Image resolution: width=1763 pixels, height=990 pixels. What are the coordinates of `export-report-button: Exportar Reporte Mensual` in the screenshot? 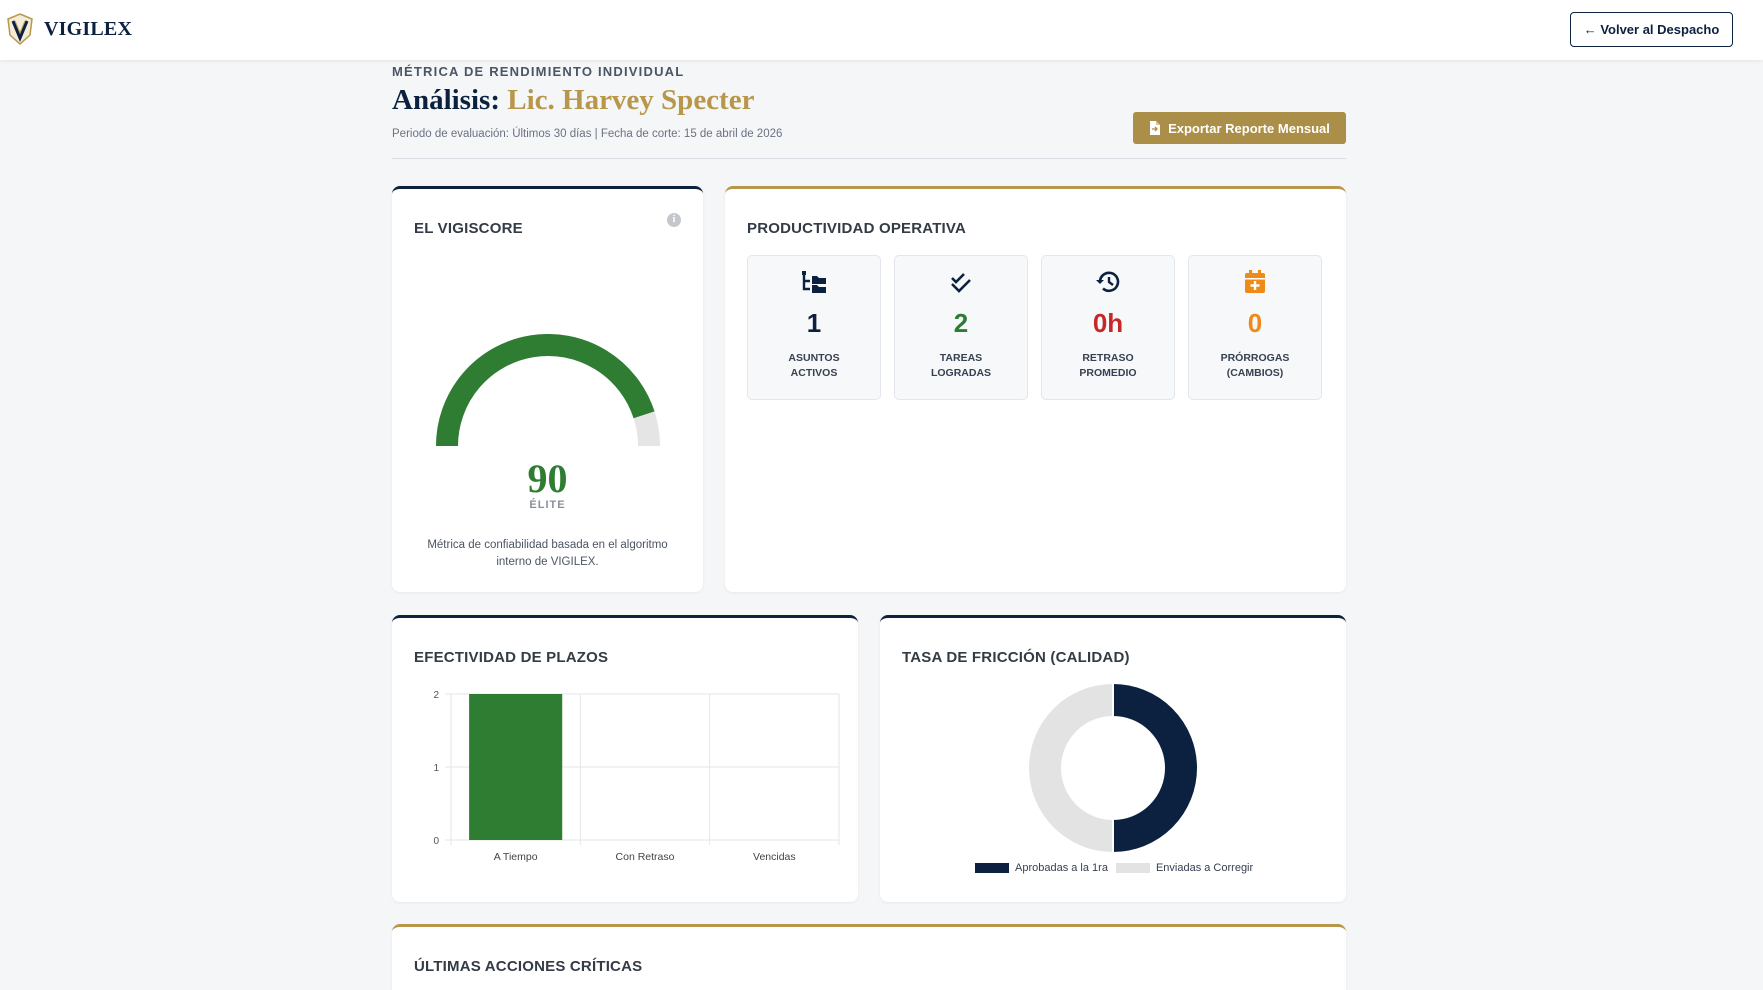 It's located at (1239, 128).